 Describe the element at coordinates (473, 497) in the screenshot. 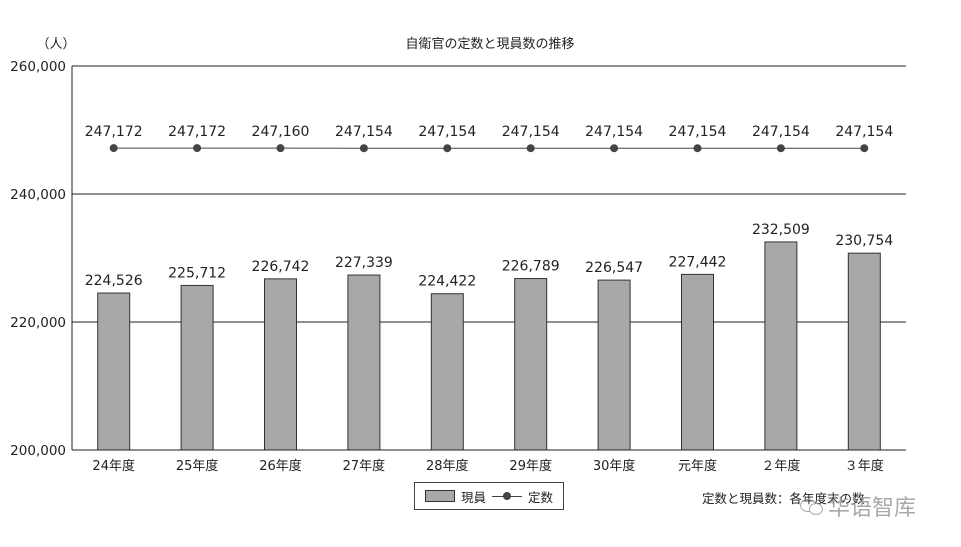

I see `legend-bar-label: 現員` at that location.